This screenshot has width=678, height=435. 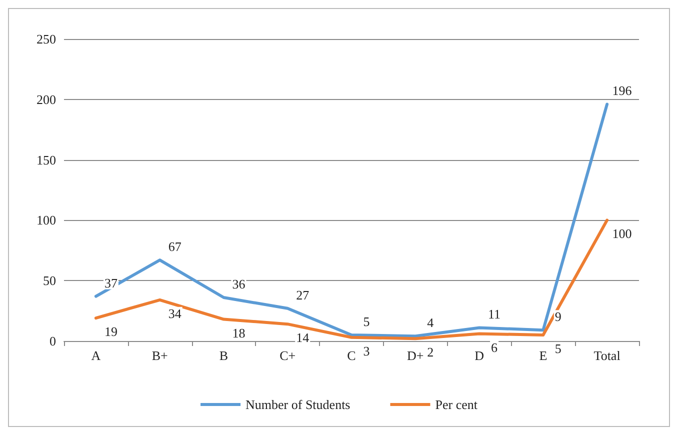 I want to click on data-label: 100, so click(x=622, y=234).